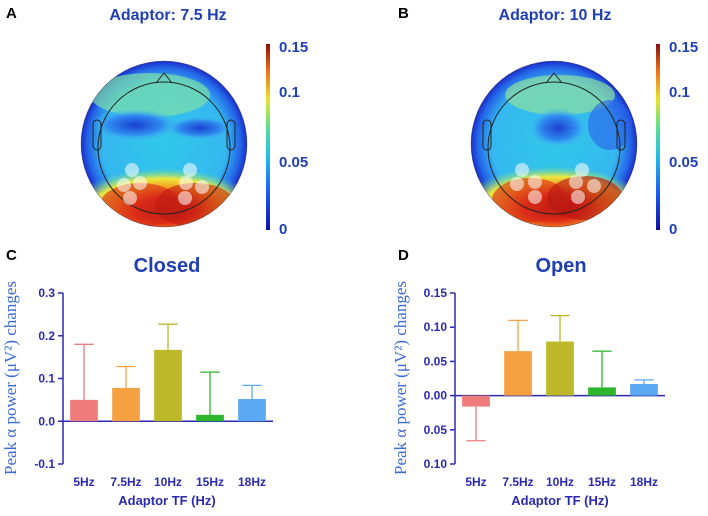 The image size is (708, 516). I want to click on chart-c-title: Closed, so click(167, 266).